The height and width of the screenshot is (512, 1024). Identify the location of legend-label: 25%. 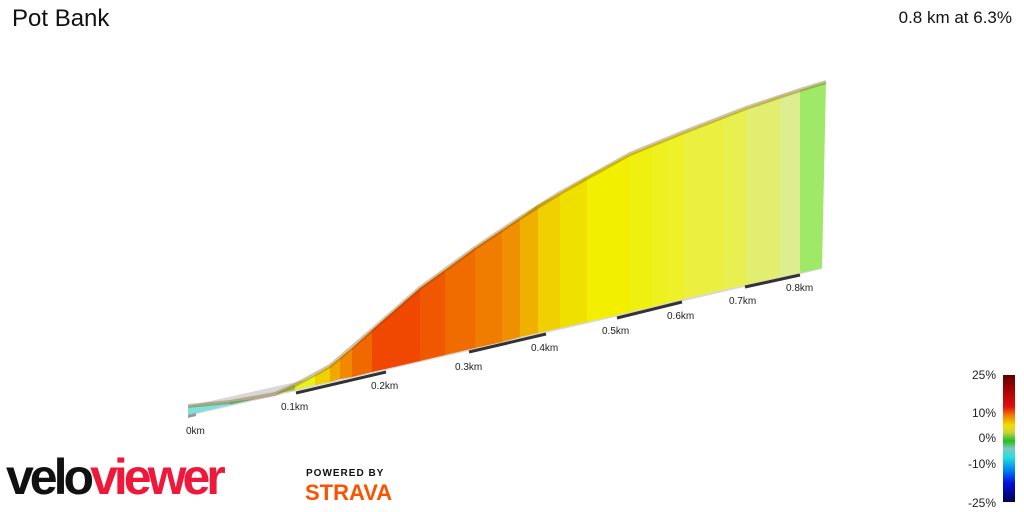
(983, 375).